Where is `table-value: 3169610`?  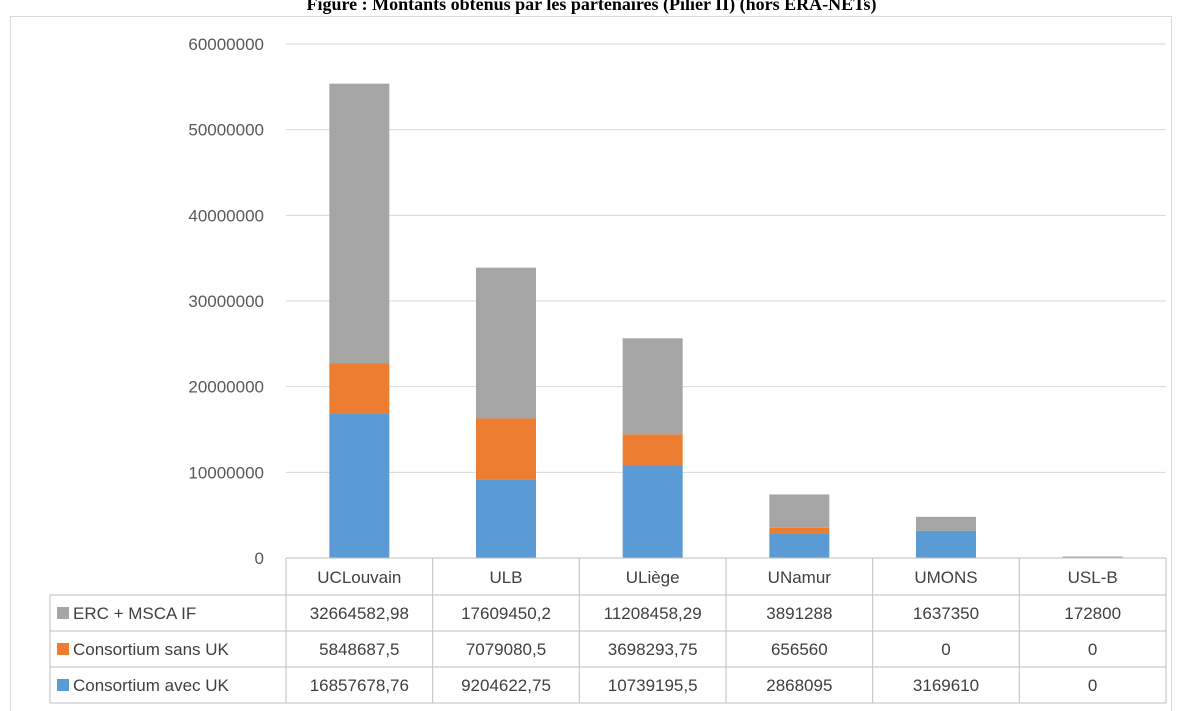 table-value: 3169610 is located at coordinates (946, 685).